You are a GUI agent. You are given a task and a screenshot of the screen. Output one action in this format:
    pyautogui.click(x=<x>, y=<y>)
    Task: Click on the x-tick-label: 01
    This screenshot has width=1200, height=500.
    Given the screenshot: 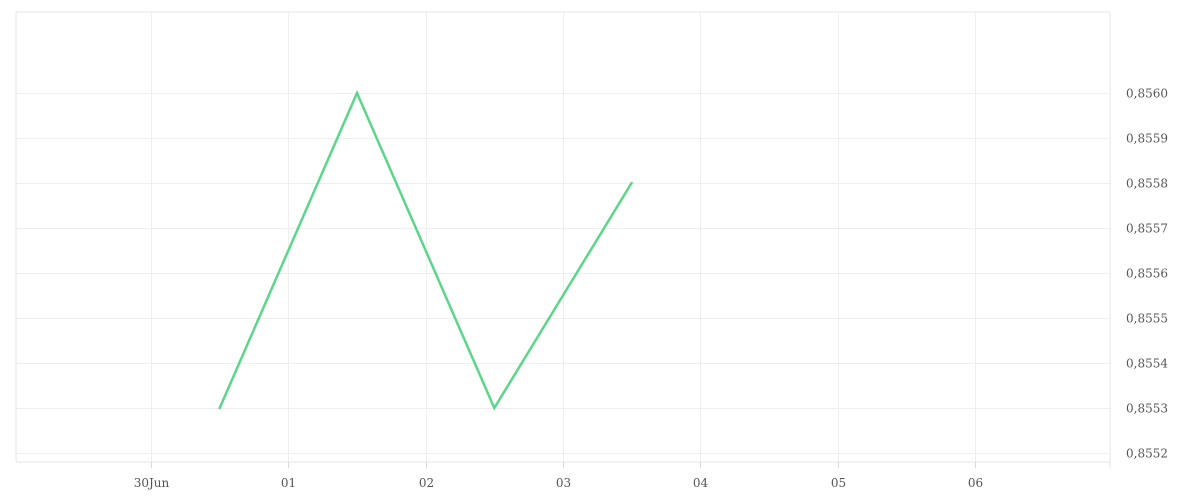 What is the action you would take?
    pyautogui.click(x=288, y=483)
    